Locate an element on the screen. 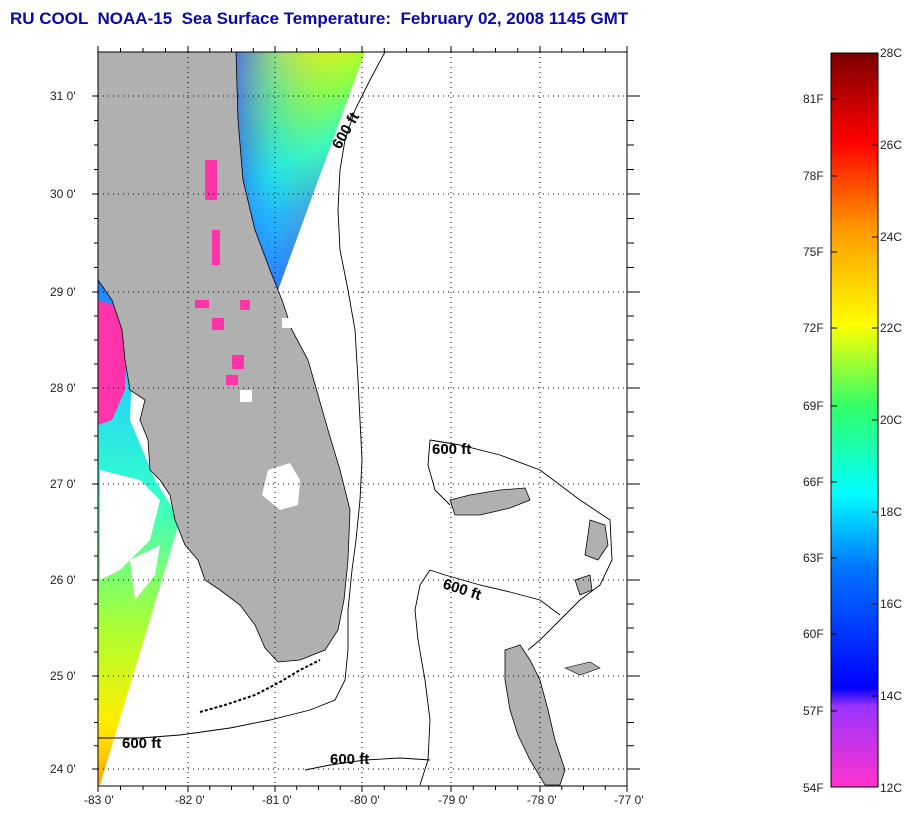  cloud-patch is located at coordinates (130, 525).